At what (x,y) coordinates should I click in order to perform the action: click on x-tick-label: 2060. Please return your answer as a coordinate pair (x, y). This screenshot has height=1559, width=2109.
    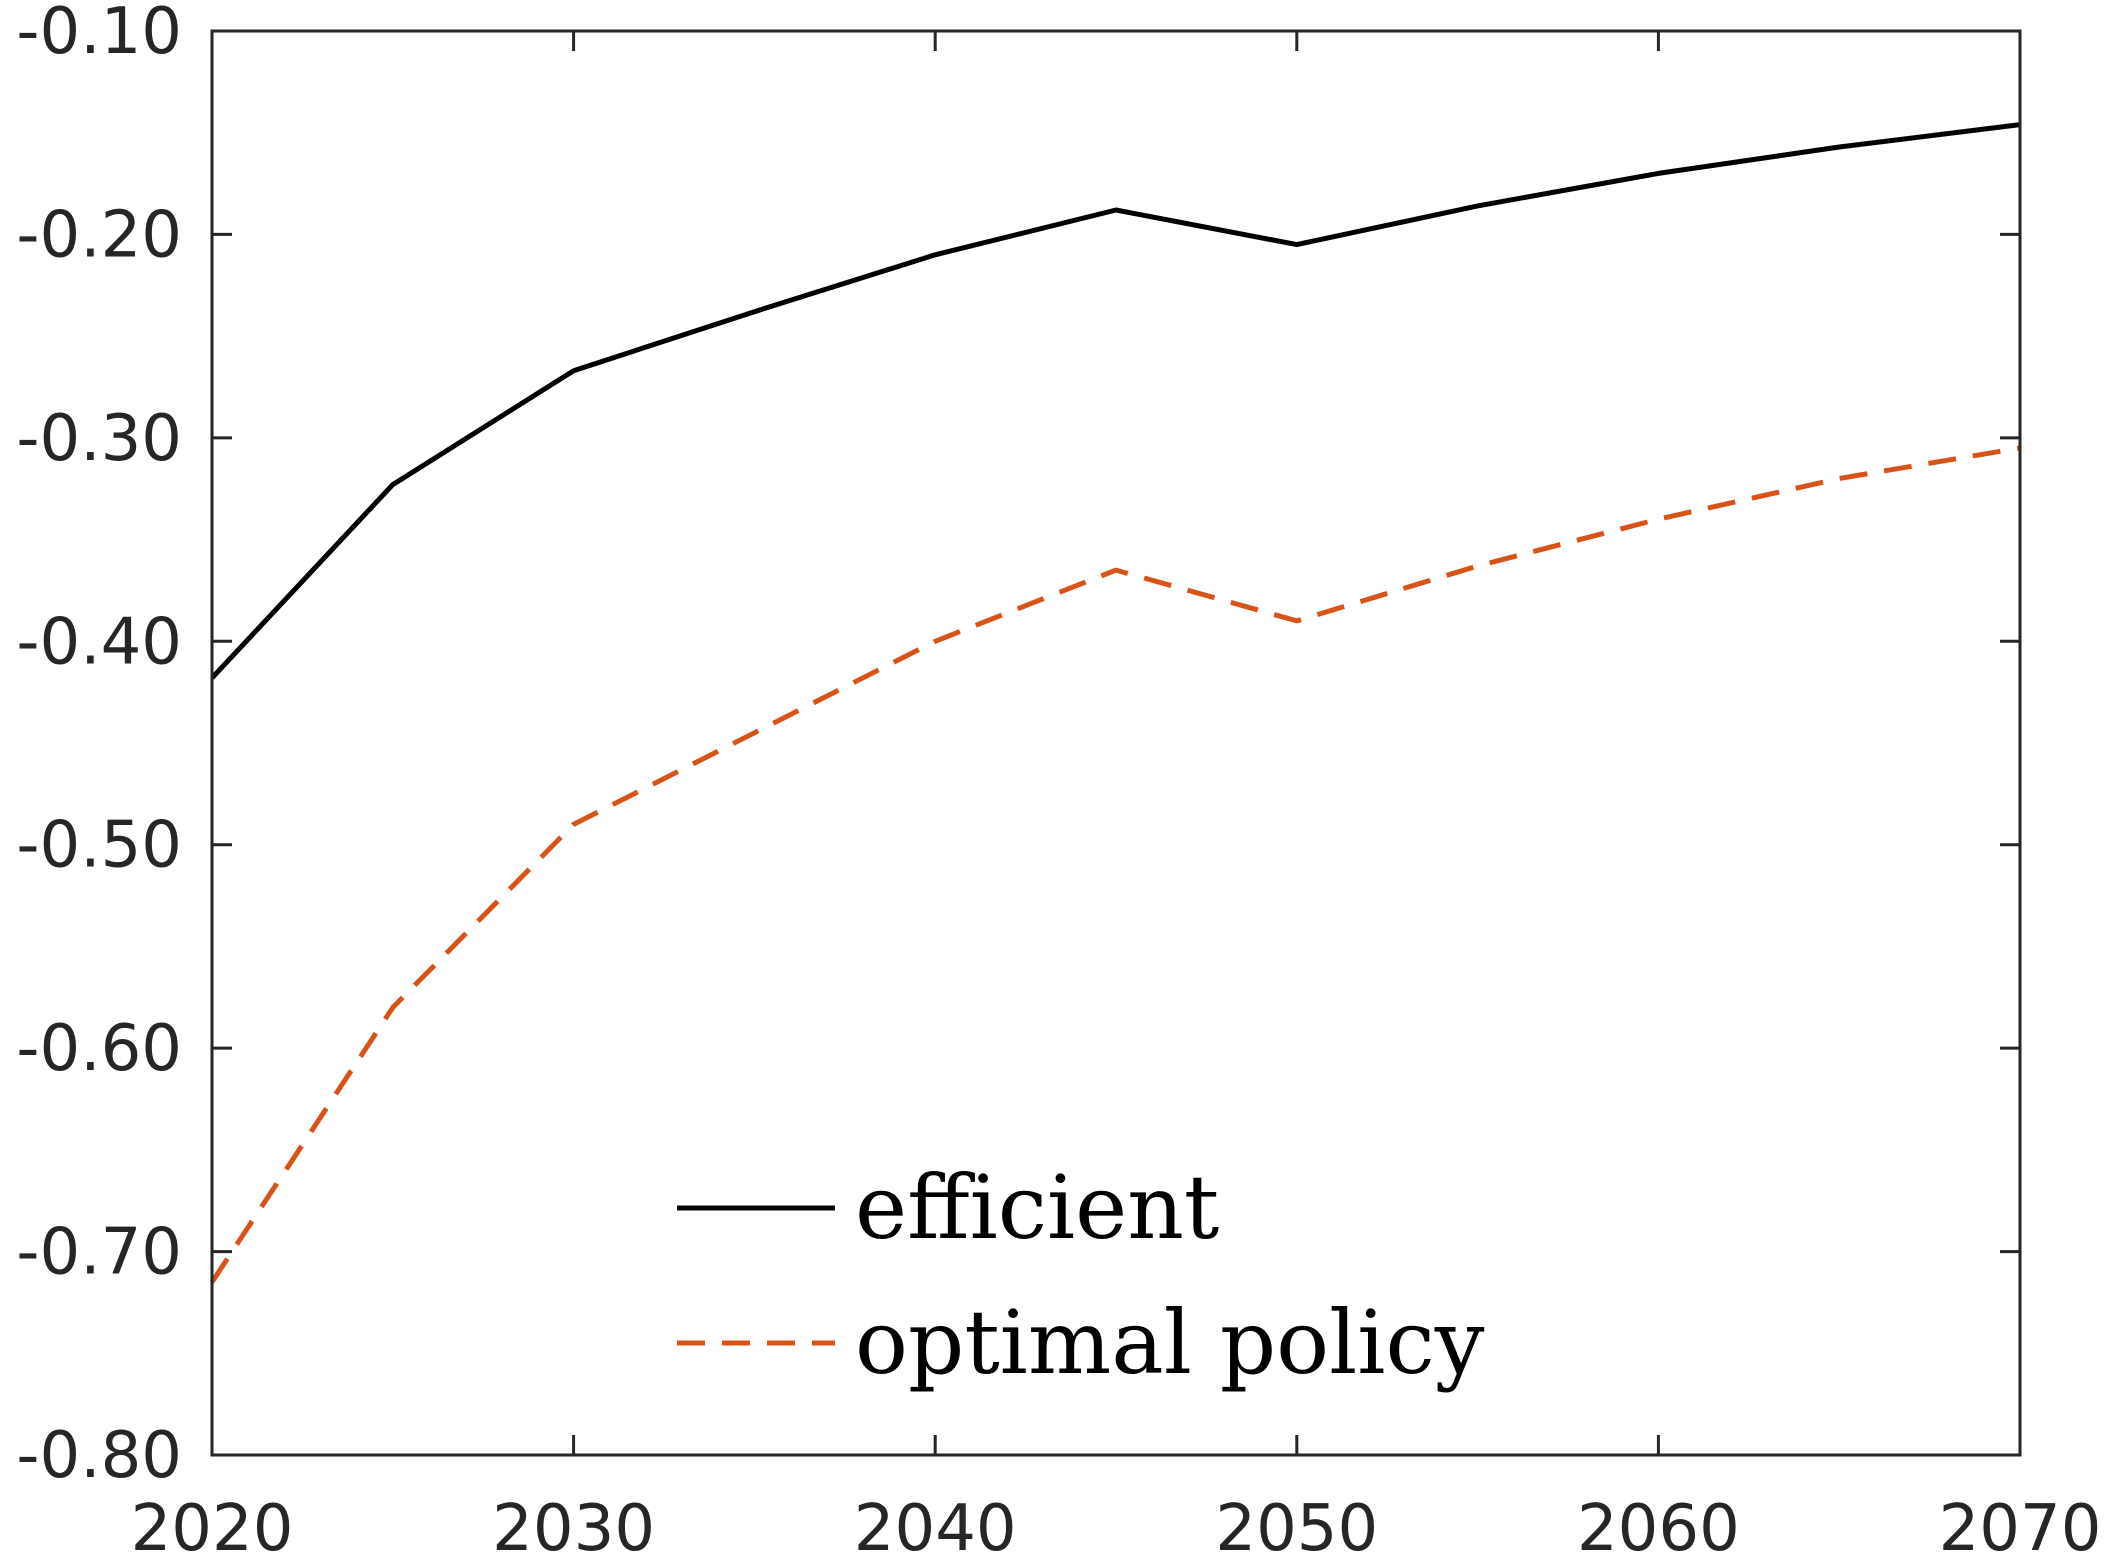
    Looking at the image, I should click on (1658, 1523).